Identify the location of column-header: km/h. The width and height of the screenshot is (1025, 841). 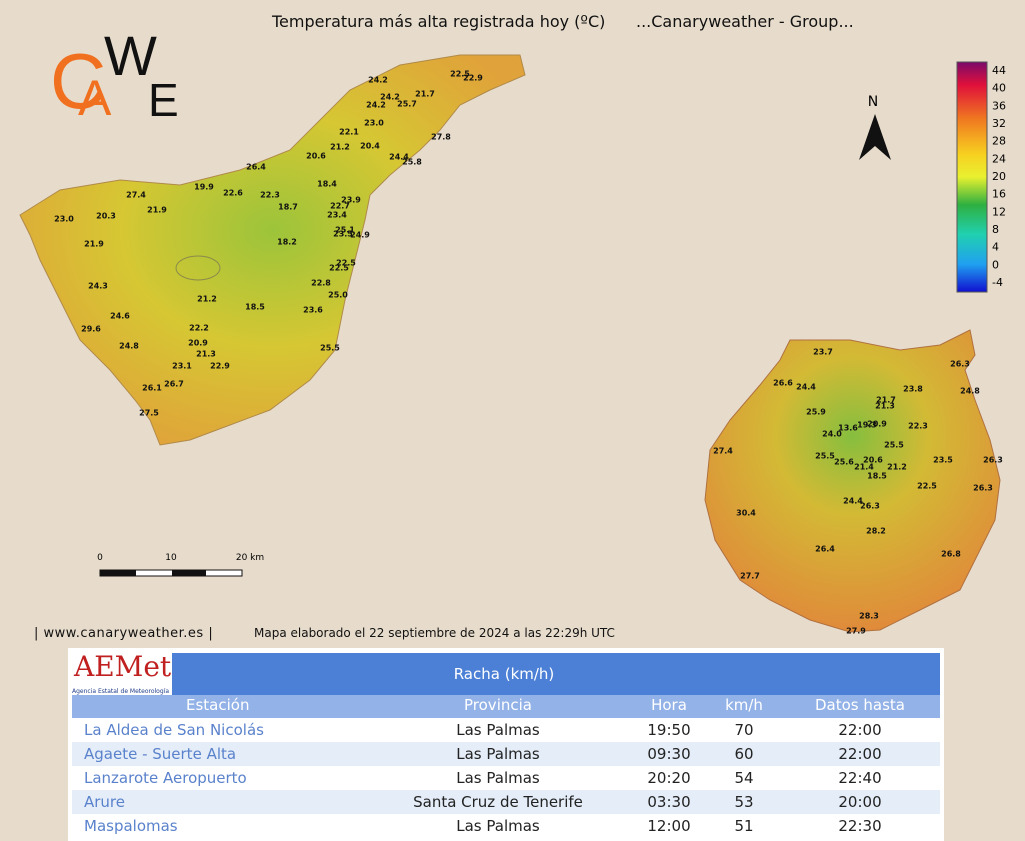
(744, 705).